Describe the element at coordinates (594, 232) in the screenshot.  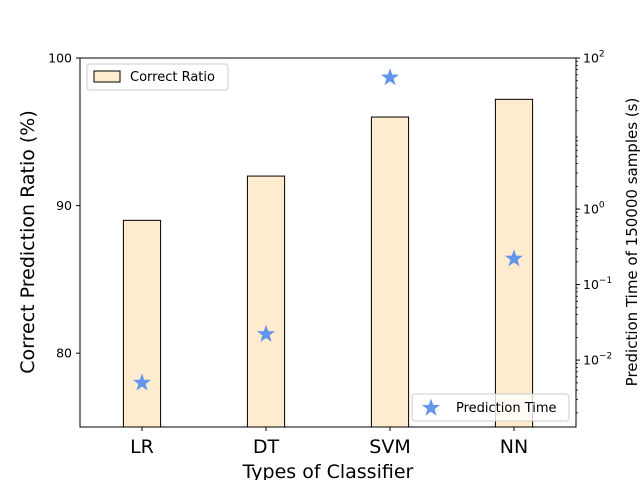
I see `right-axis: 10⁻² 10⁻¹ 10⁰ 10²` at that location.